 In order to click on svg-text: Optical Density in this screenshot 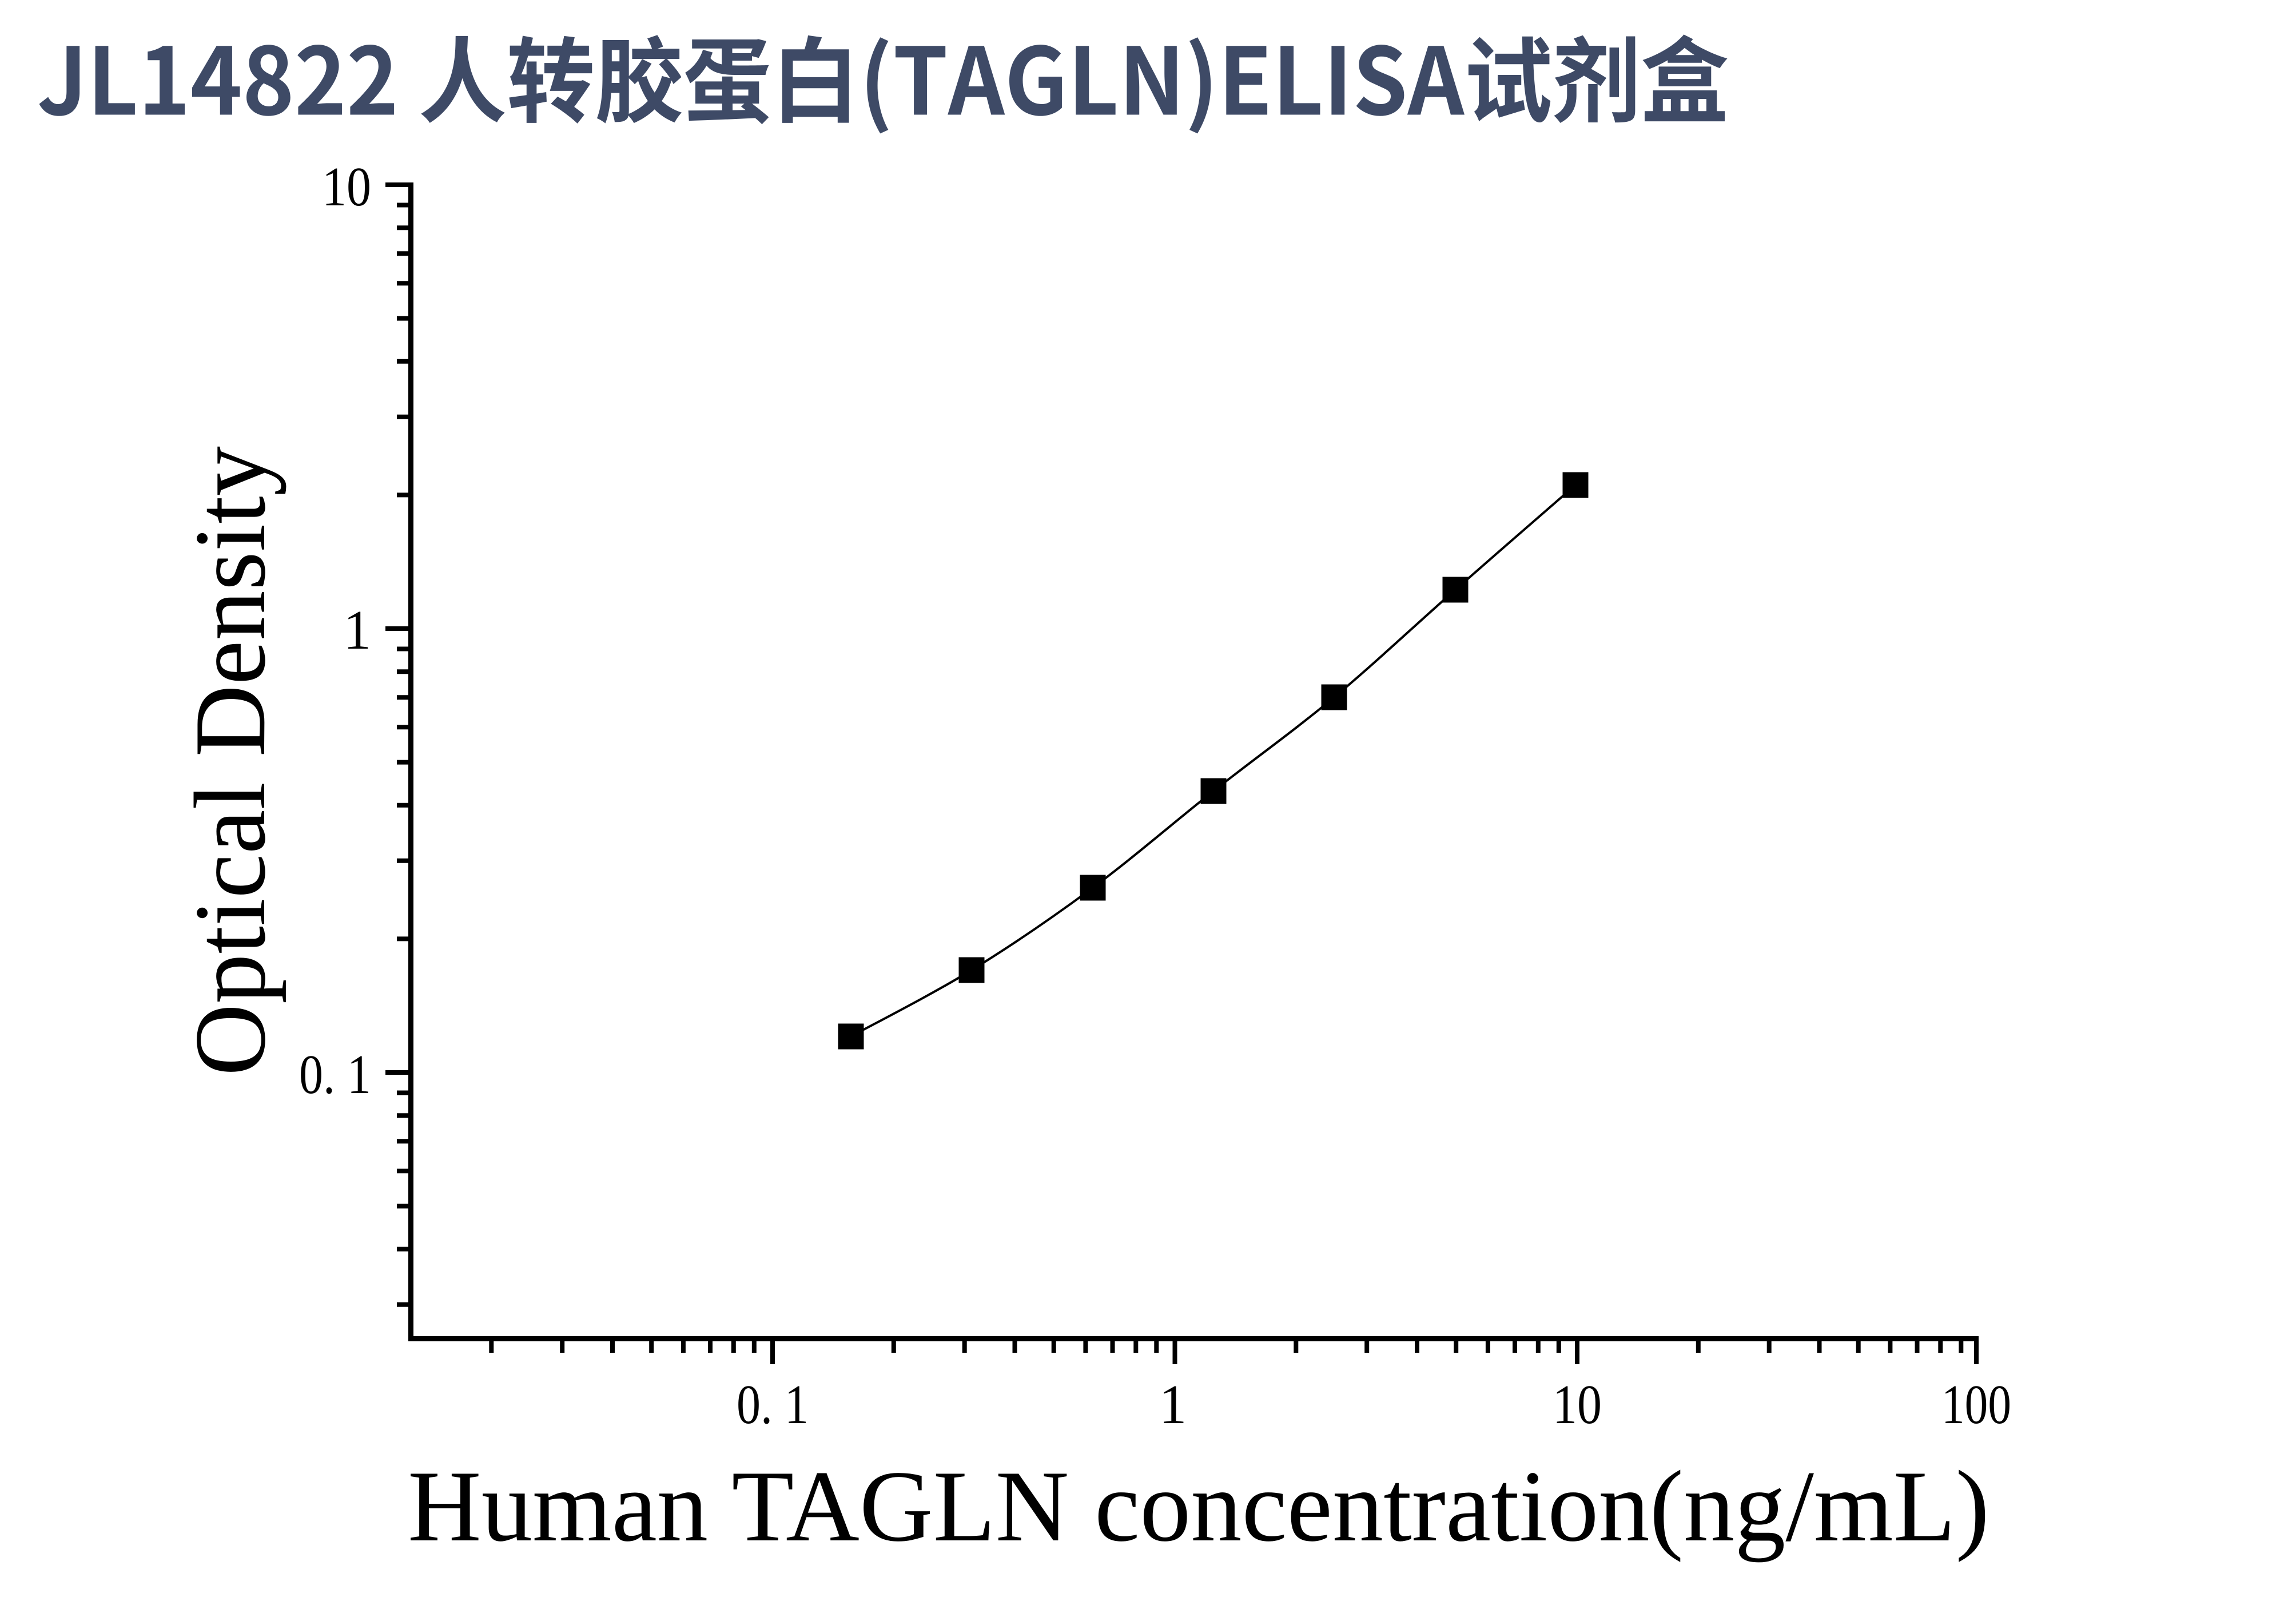, I will do `click(230, 761)`.